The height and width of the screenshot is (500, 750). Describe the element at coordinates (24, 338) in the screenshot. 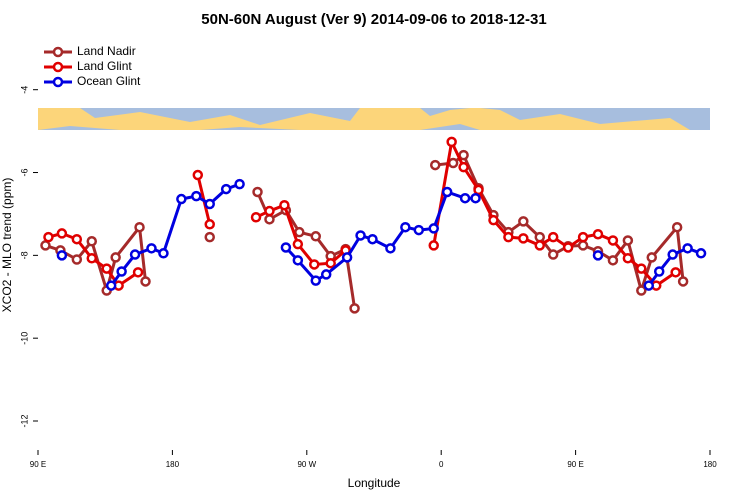

I see `y-tick-label: -10` at that location.